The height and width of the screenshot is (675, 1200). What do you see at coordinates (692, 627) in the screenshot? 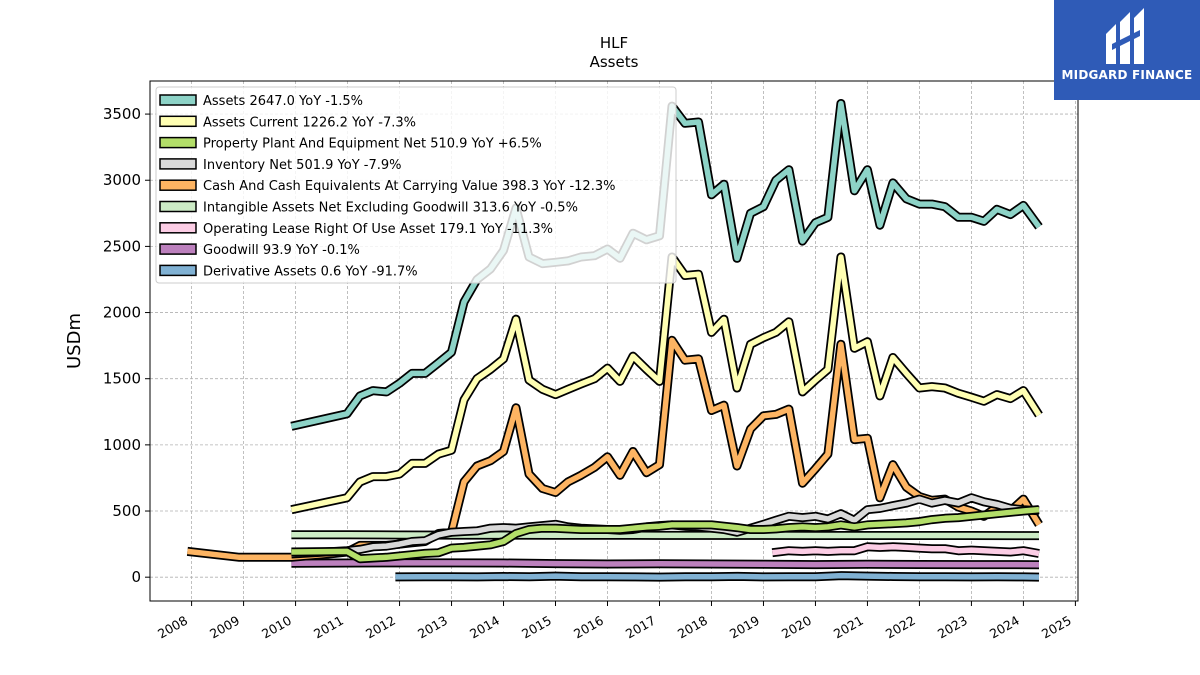
I see `x-tick-label: 2018` at bounding box center [692, 627].